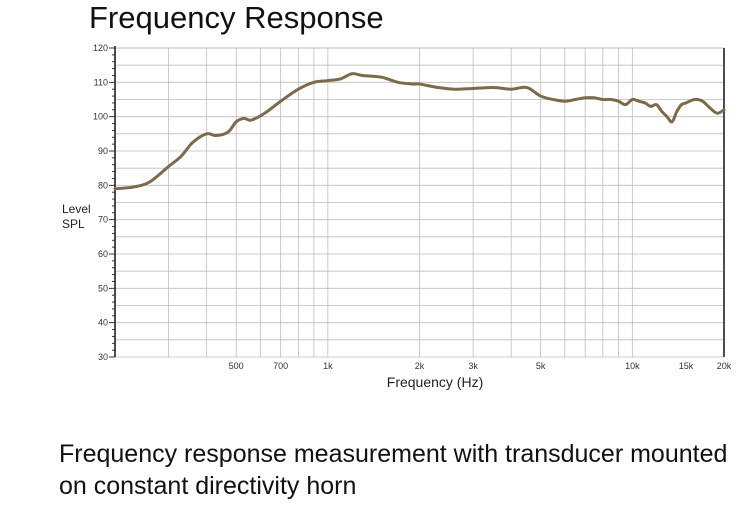 This screenshot has width=756, height=519. Describe the element at coordinates (328, 366) in the screenshot. I see `x-tick-label: 1k` at that location.